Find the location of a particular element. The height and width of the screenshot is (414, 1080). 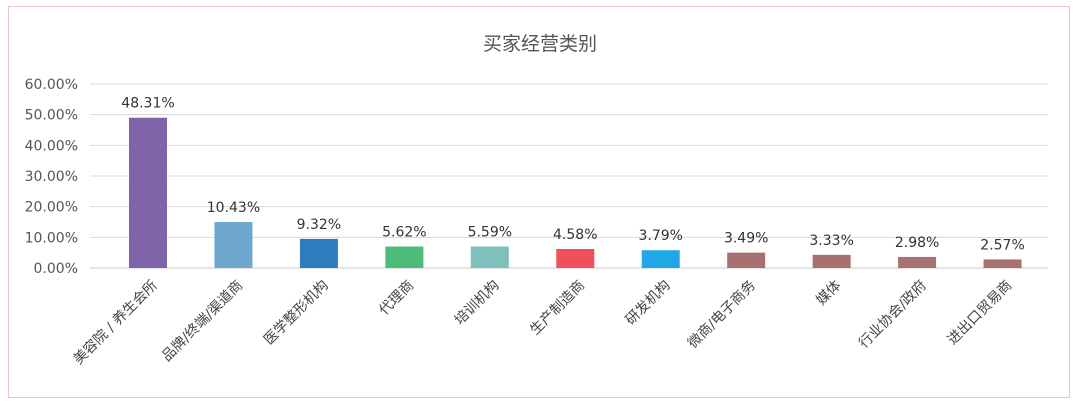

x-tick-label: 美容院 / 养生会所 is located at coordinates (115, 322).